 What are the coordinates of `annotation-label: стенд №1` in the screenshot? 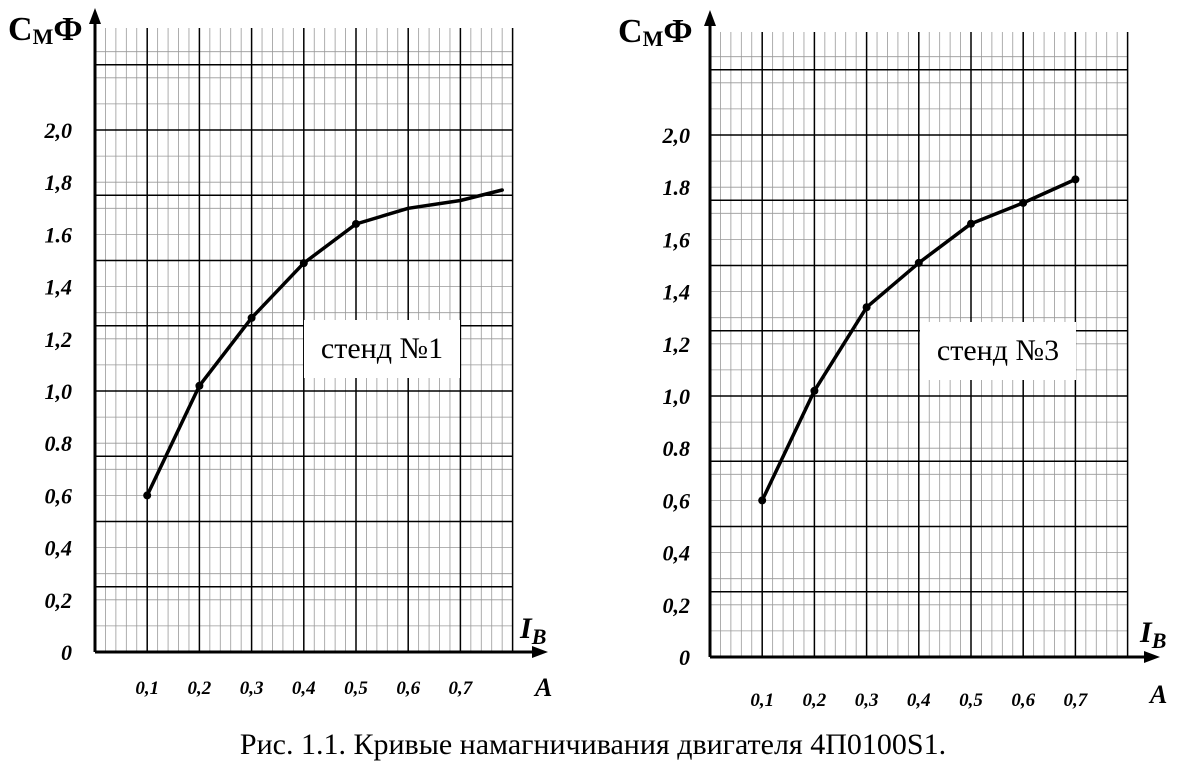 It's located at (382, 348).